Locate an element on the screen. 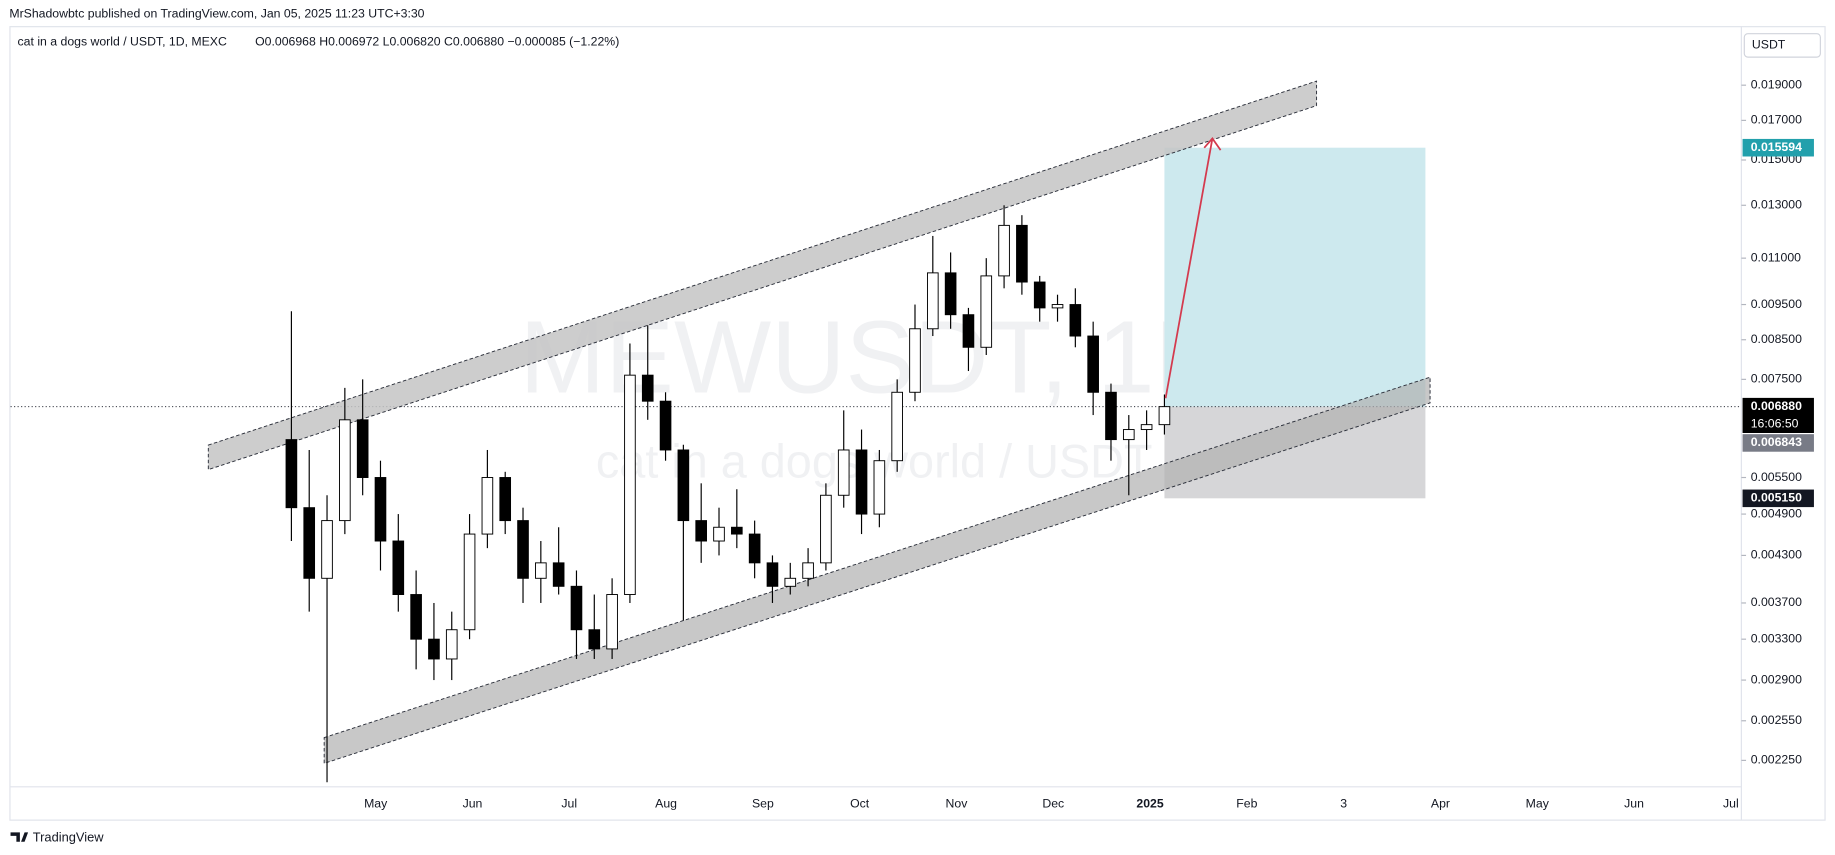  y-tick-label: 0.002550 is located at coordinates (1776, 720).